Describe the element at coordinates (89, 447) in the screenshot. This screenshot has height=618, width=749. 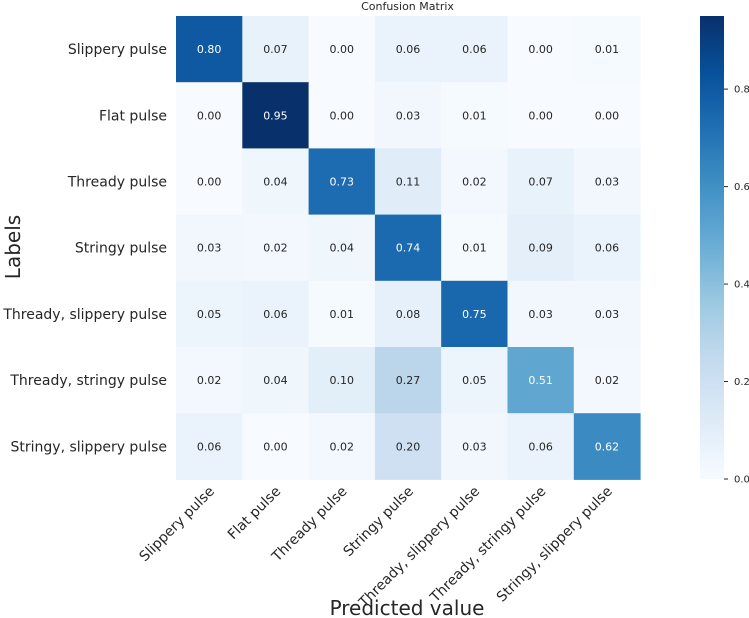
I see `y-tick-label: Stringy, slippery pulse` at that location.